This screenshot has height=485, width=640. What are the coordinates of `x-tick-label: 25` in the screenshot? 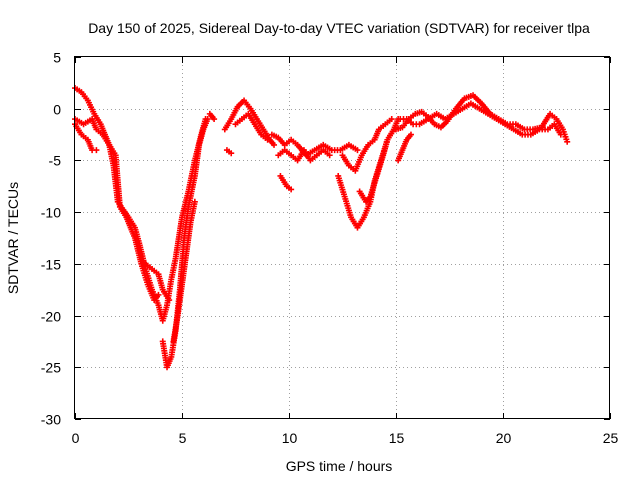 It's located at (611, 438).